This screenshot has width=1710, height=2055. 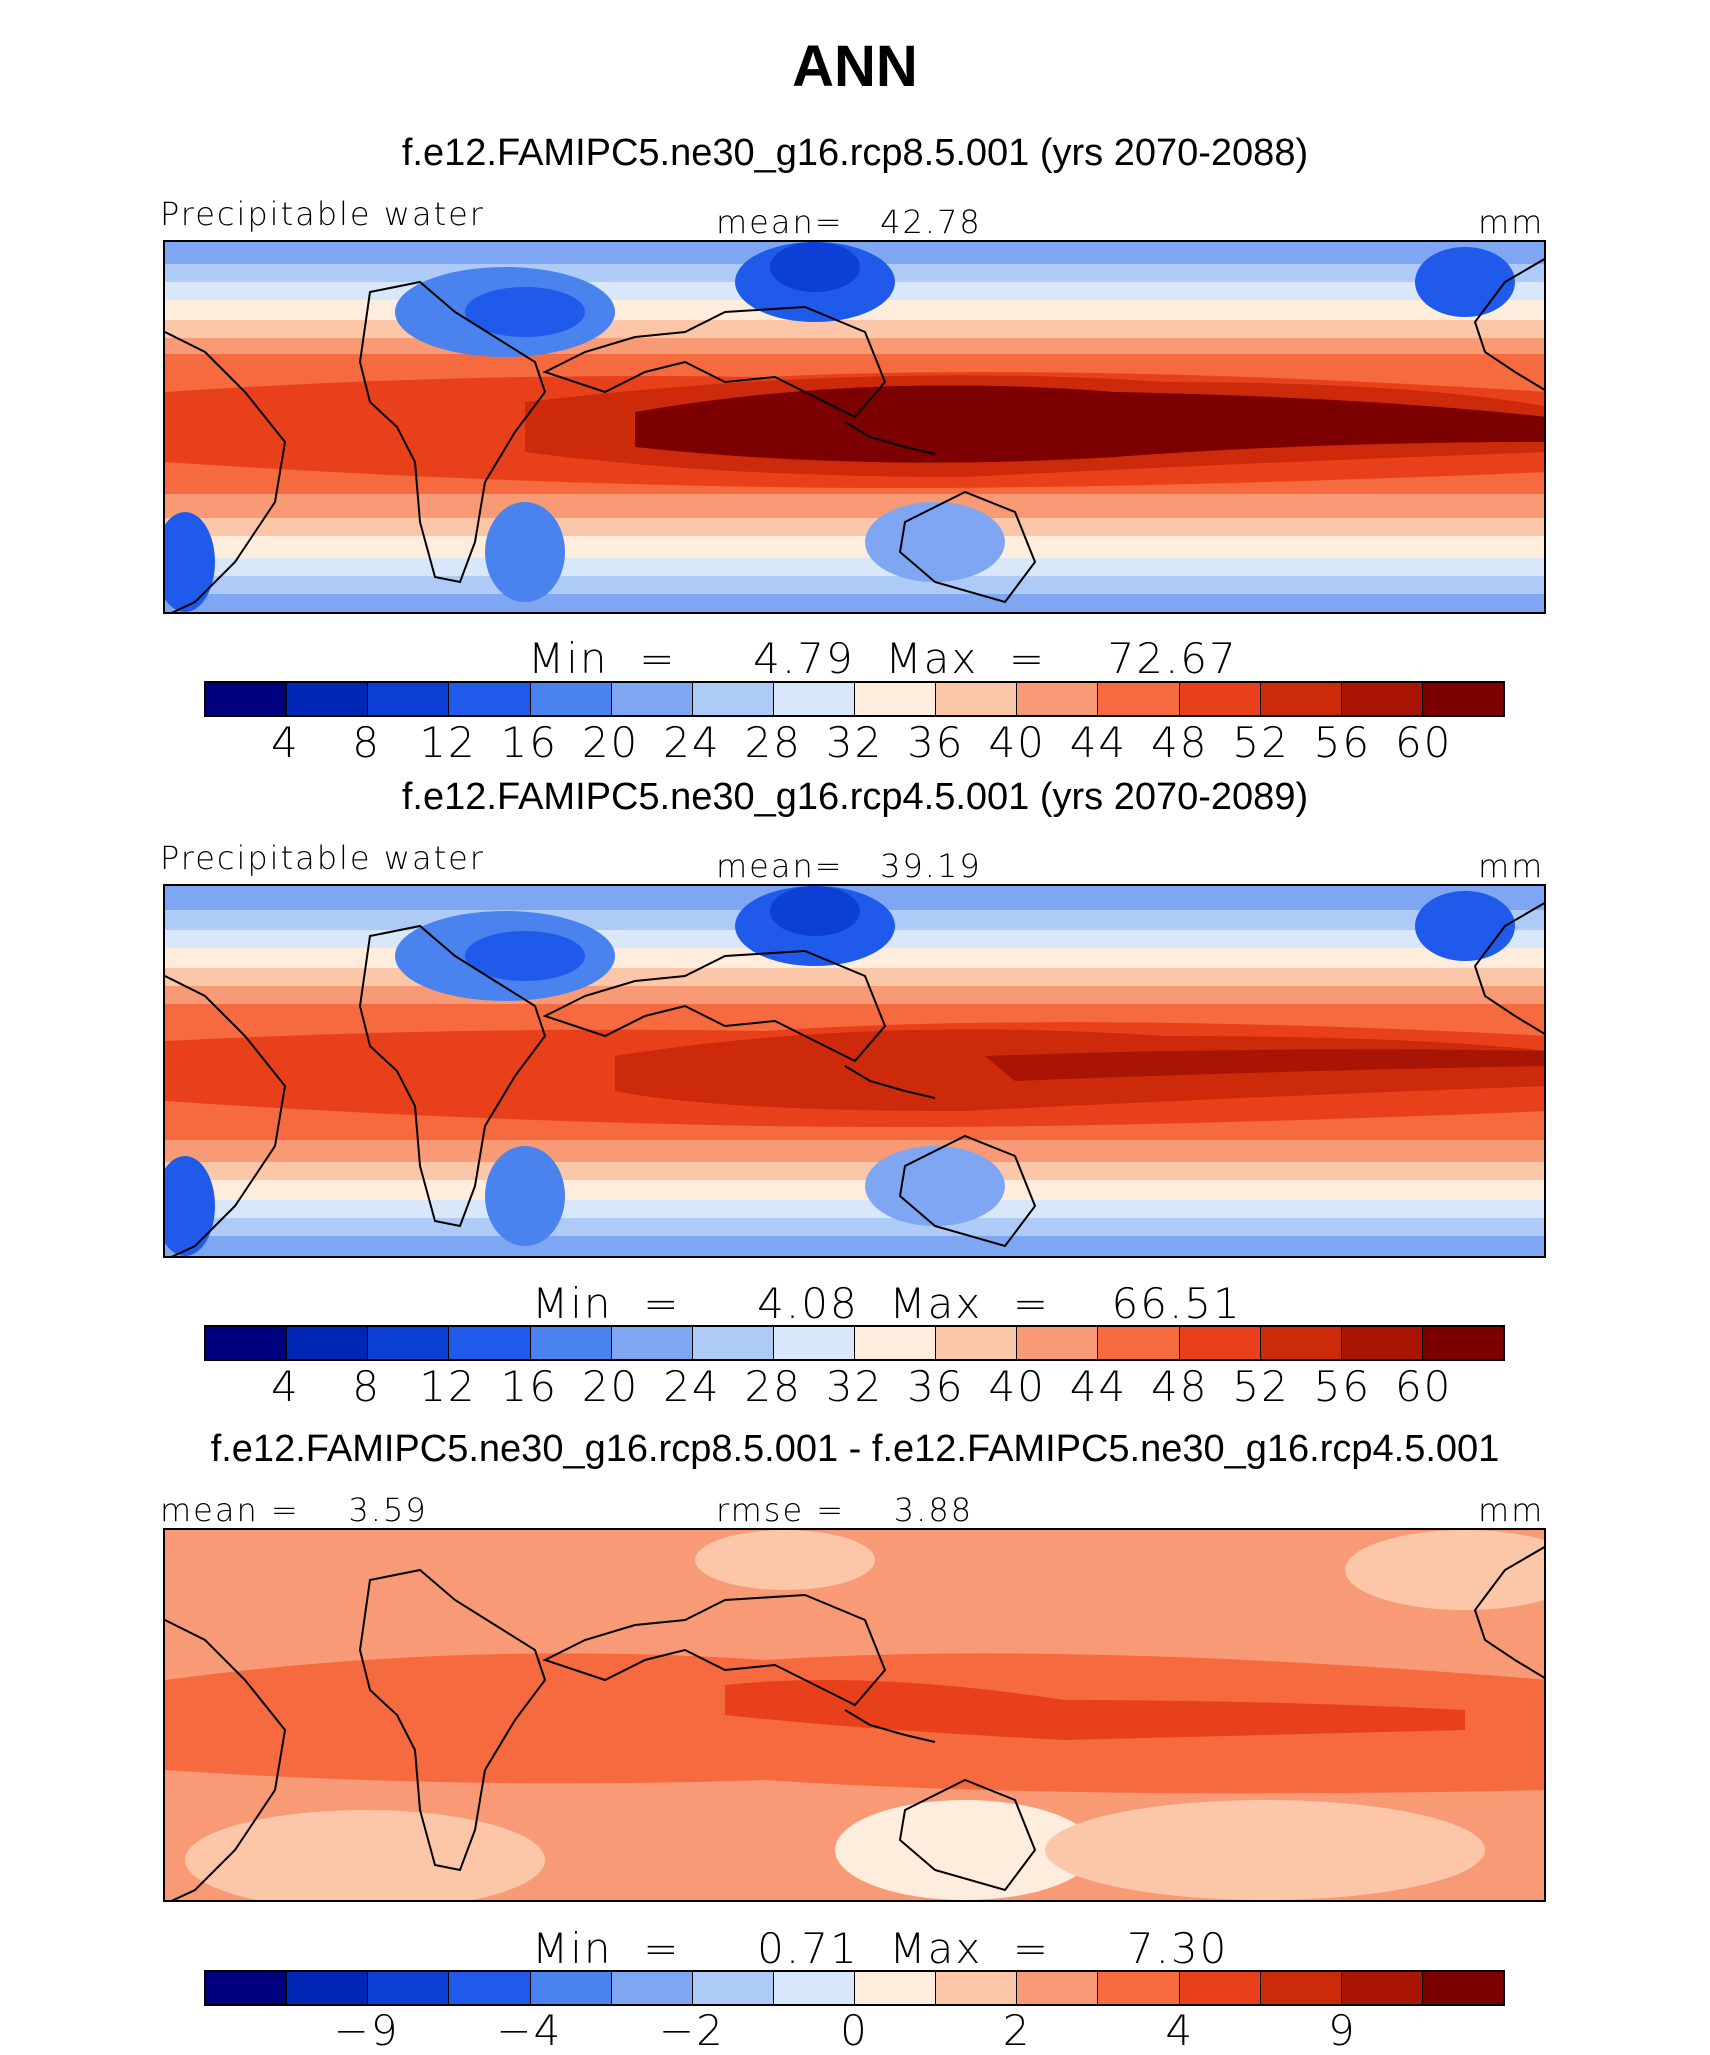 What do you see at coordinates (887, 1303) in the screenshot?
I see `panel-2-minmax: Min = 4.08 Max = 66.51` at bounding box center [887, 1303].